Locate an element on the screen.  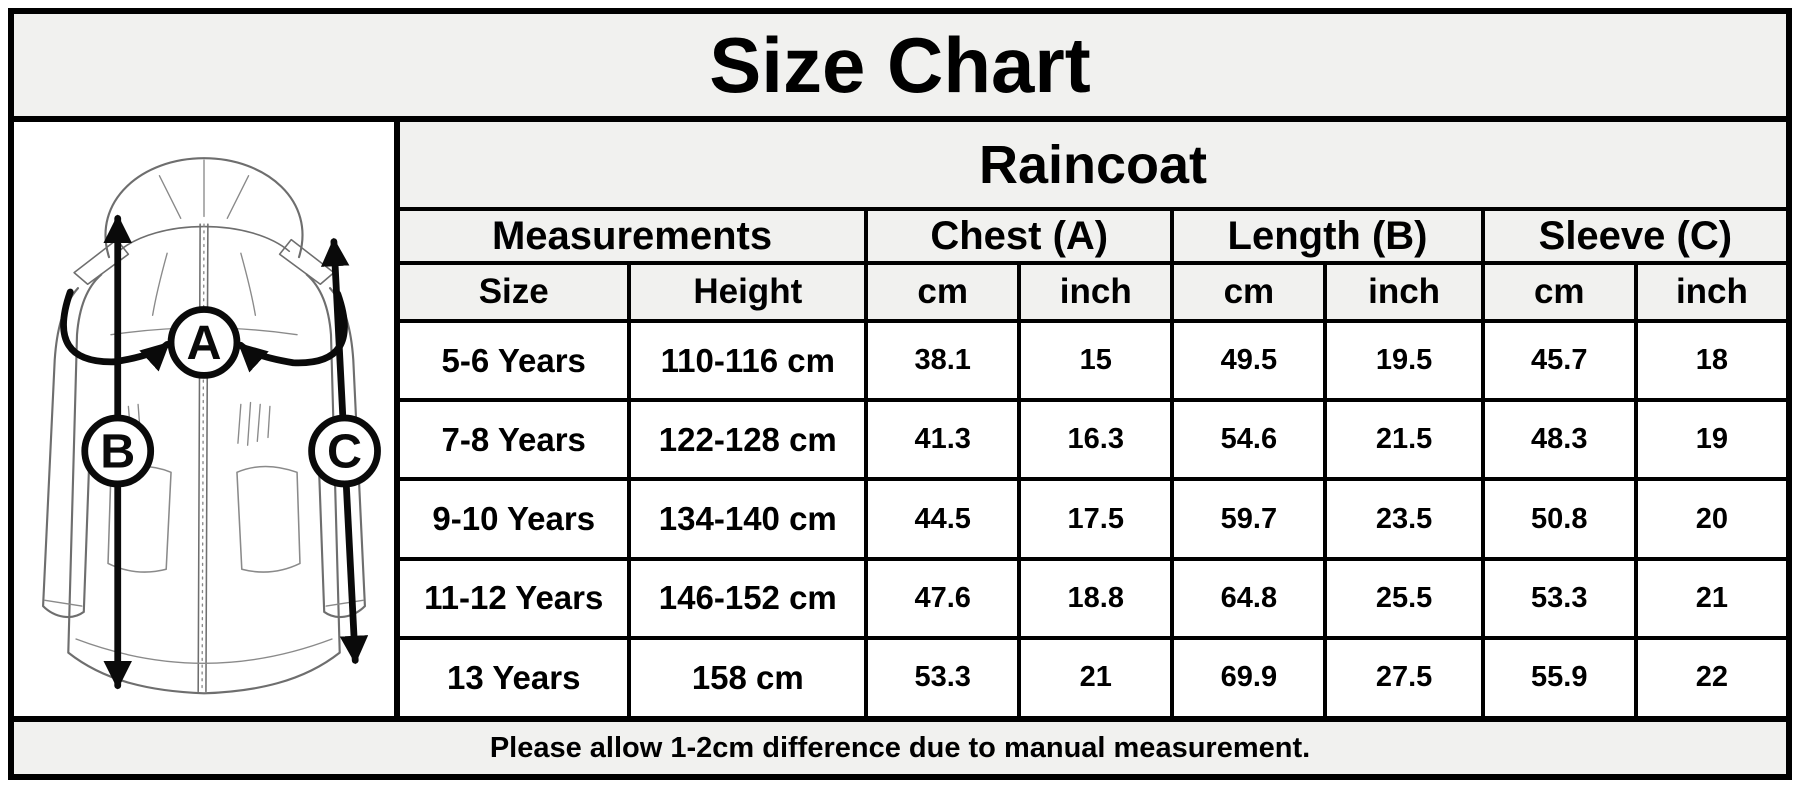
marker-circle-a is located at coordinates (204, 342).